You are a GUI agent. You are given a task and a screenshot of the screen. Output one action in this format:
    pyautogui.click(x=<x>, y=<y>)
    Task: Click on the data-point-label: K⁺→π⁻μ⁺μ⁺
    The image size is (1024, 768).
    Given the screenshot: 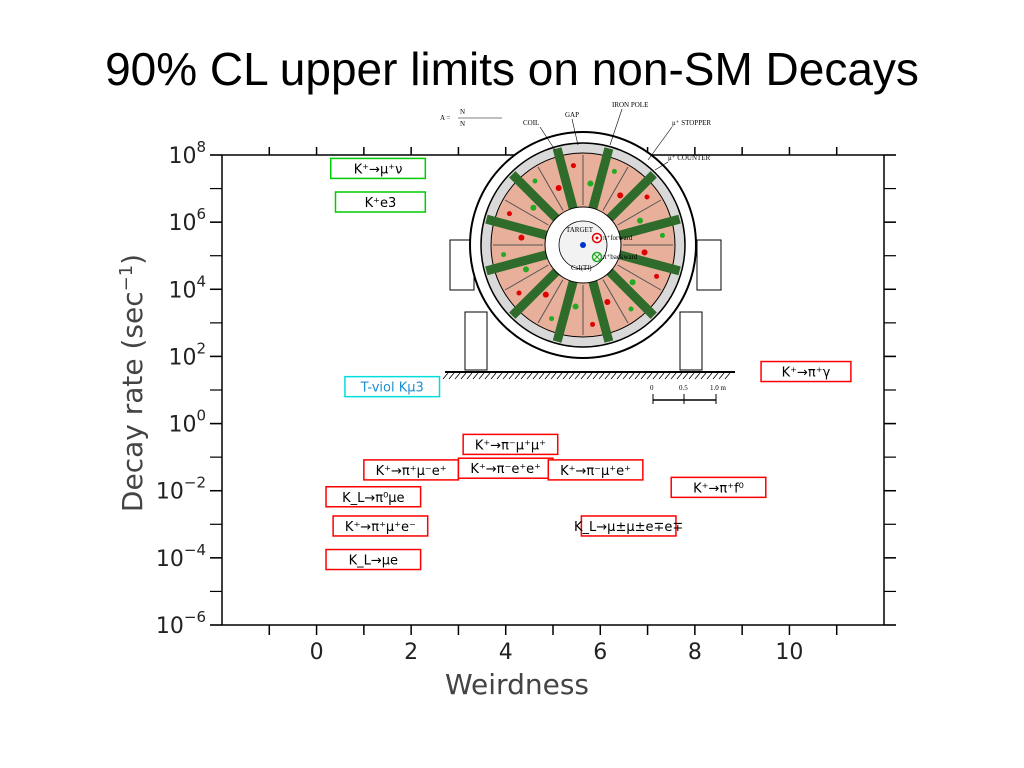 What is the action you would take?
    pyautogui.click(x=510, y=445)
    